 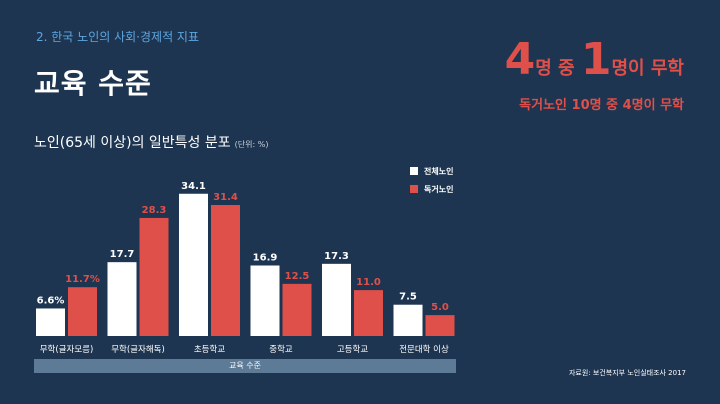 I want to click on category-label-0: 무학(글자모름), so click(x=67, y=349).